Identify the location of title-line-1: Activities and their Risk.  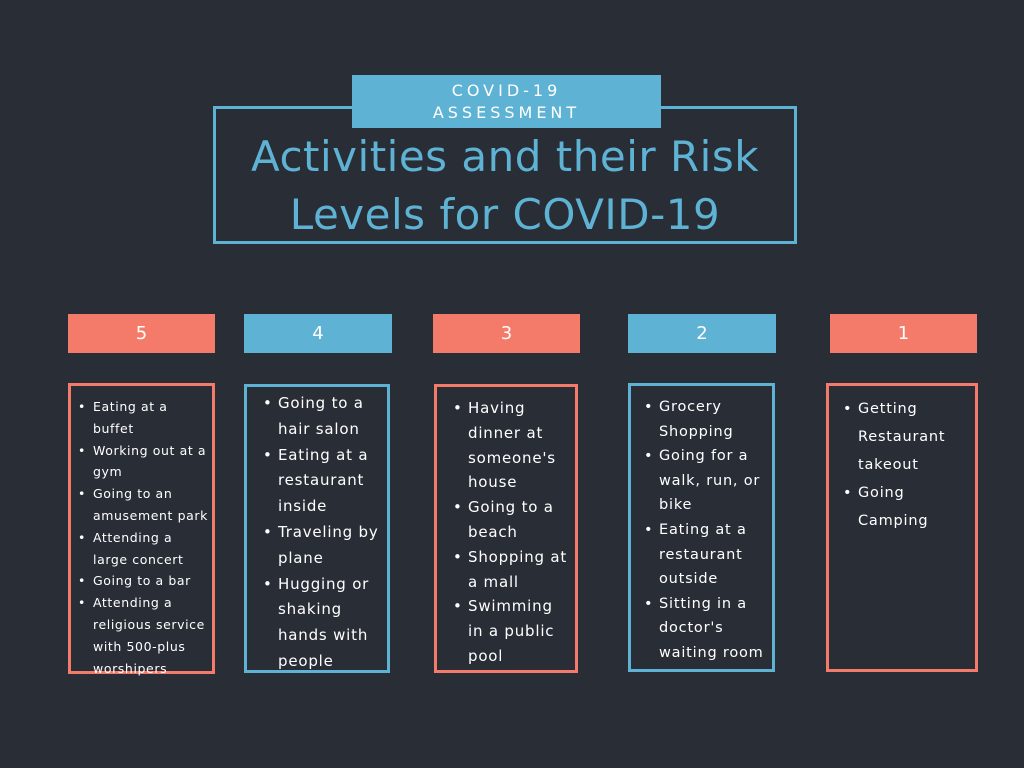
(505, 156).